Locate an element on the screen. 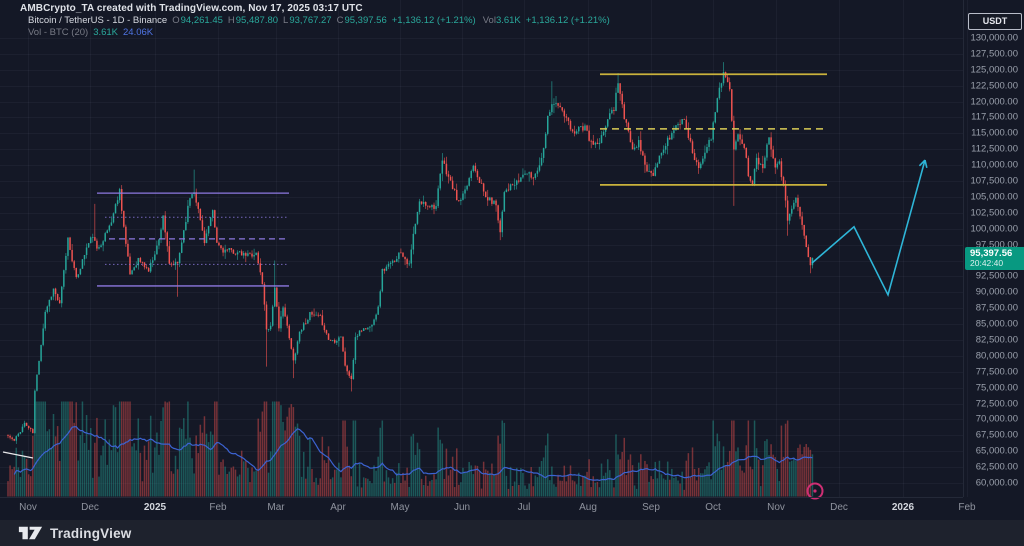 Image resolution: width=1024 pixels, height=546 pixels. price-tick-label: 85,000.00 is located at coordinates (996, 324).